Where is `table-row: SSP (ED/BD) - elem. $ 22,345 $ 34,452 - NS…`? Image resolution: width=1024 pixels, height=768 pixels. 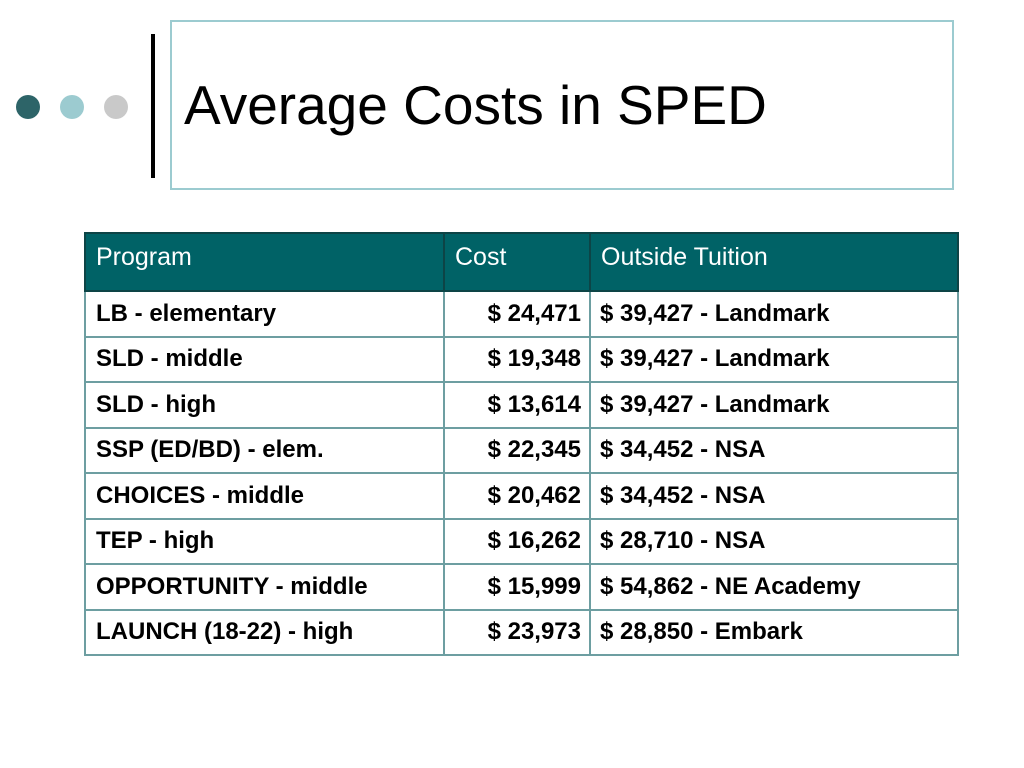 table-row: SSP (ED/BD) - elem. $ 22,345 $ 34,452 - NS… is located at coordinates (521, 450).